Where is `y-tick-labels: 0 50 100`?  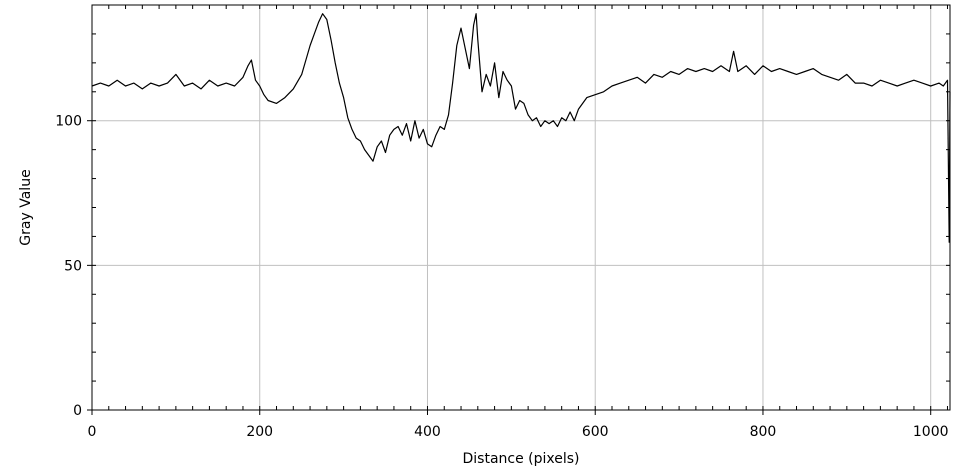
y-tick-labels: 0 50 100 is located at coordinates (68, 266).